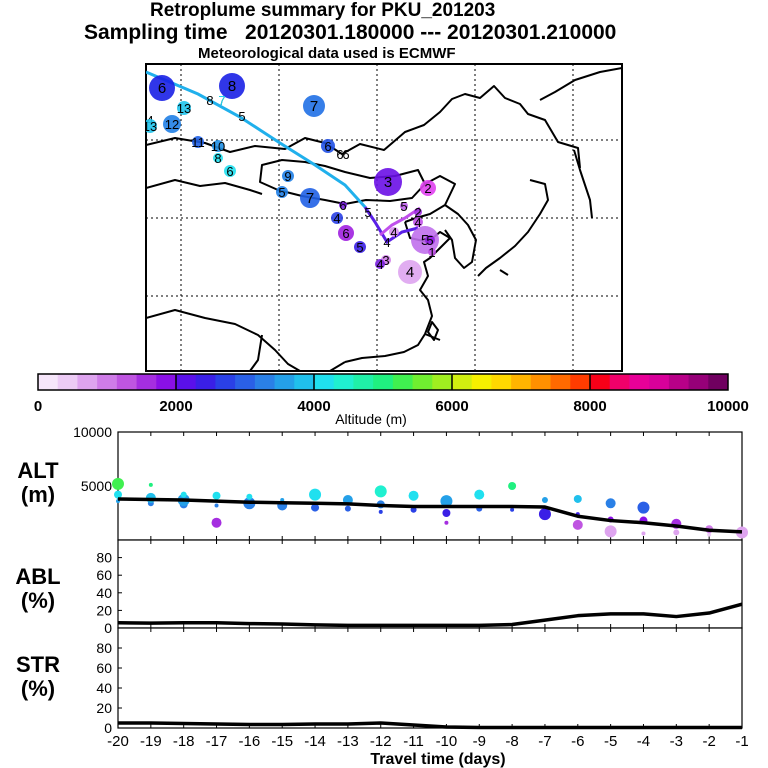 This screenshot has width=768, height=768. I want to click on chart-title: Retroplume summary for PKU_201203, so click(323, 10).